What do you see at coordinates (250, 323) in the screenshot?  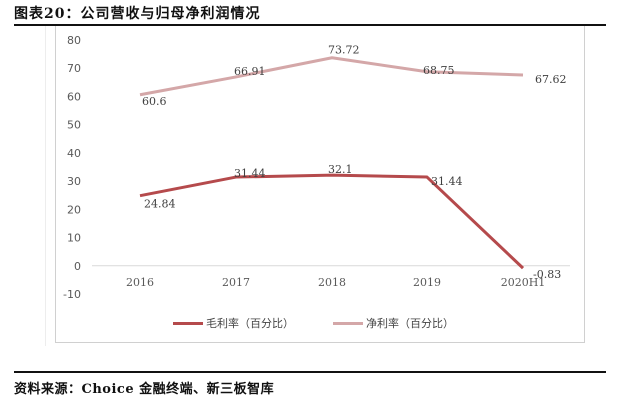 I see `legend-label: 毛利率（百分比）` at bounding box center [250, 323].